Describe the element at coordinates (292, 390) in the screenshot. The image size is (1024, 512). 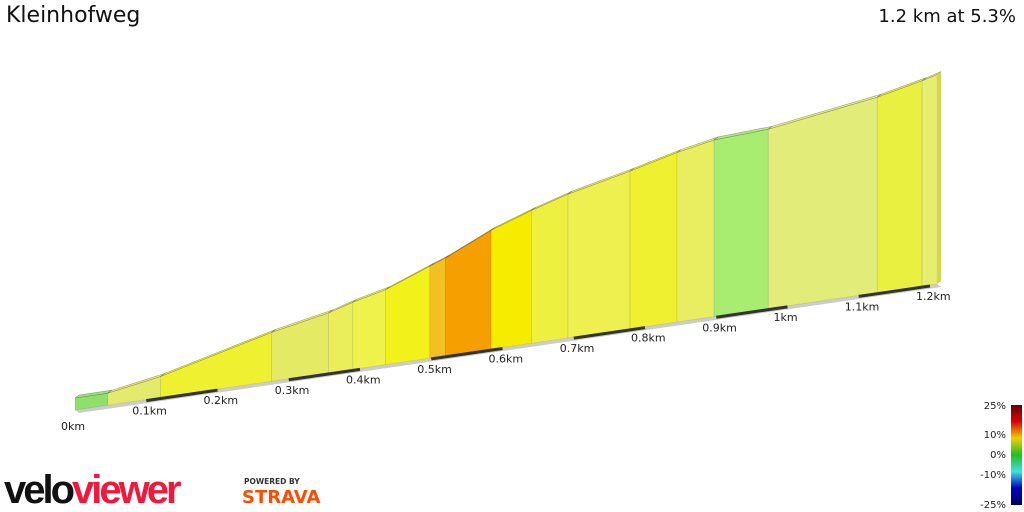
I see `x-tick-label: 0.3km` at that location.